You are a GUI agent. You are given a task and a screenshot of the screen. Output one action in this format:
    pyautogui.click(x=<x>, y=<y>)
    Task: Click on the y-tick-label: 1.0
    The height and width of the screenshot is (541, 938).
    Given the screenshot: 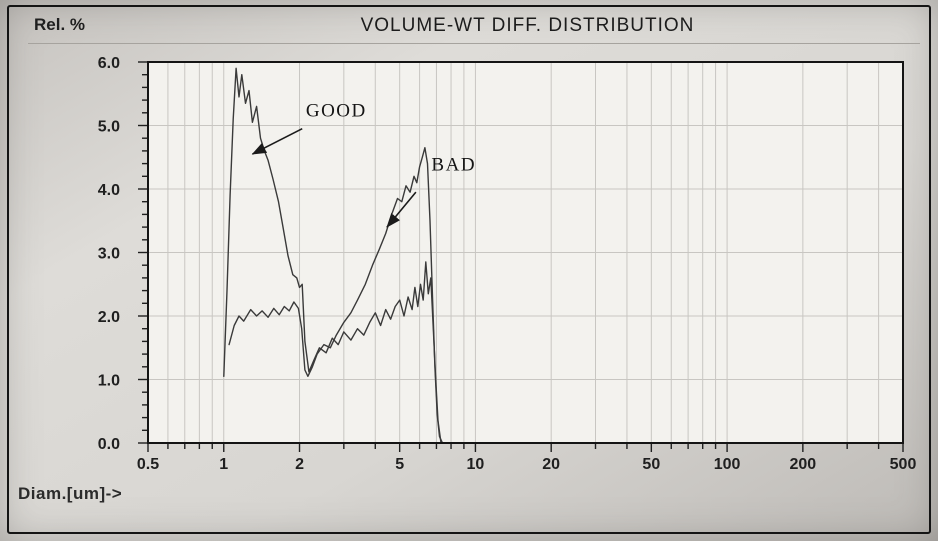 What is the action you would take?
    pyautogui.click(x=109, y=381)
    